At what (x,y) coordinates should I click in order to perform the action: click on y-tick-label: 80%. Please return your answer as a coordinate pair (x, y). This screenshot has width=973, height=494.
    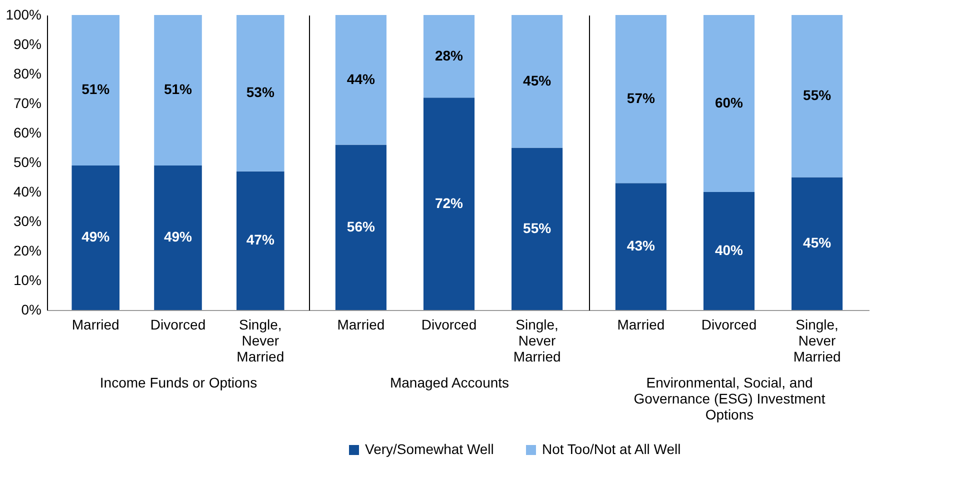
    Looking at the image, I should click on (27, 74).